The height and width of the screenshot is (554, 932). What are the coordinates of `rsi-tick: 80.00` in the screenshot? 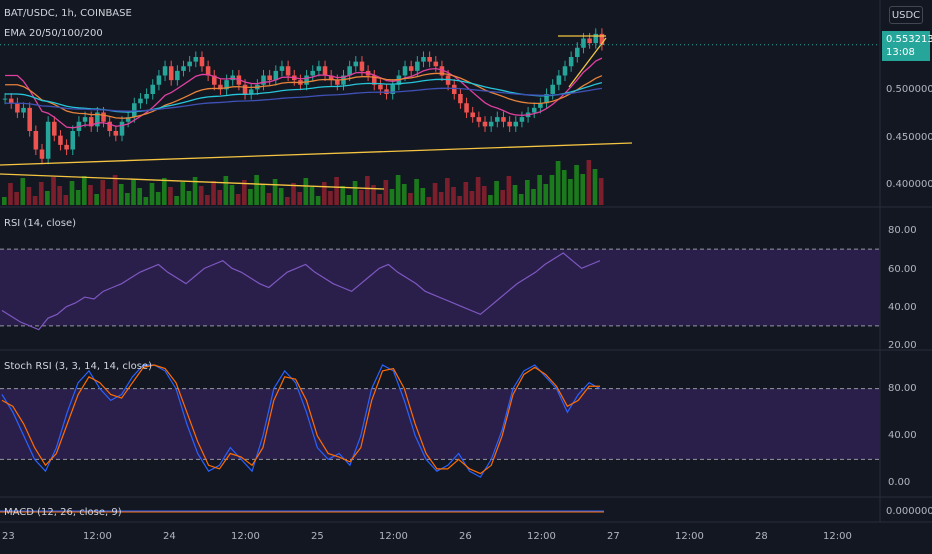 It's located at (902, 230).